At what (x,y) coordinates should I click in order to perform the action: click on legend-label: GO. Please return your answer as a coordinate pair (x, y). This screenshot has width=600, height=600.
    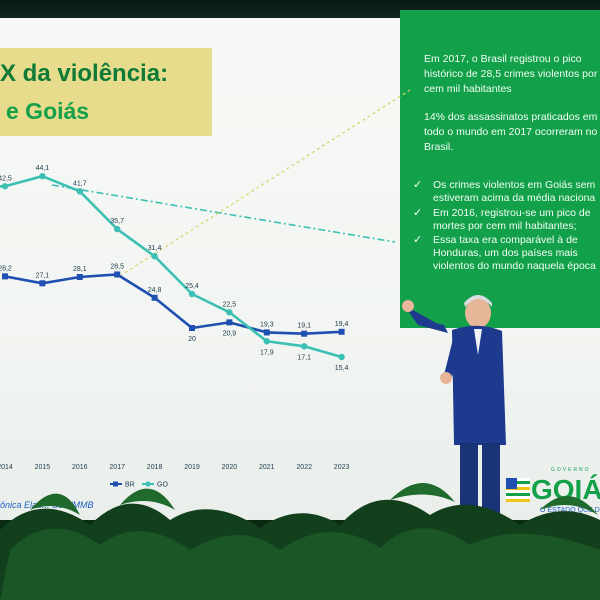
    Looking at the image, I should click on (162, 485).